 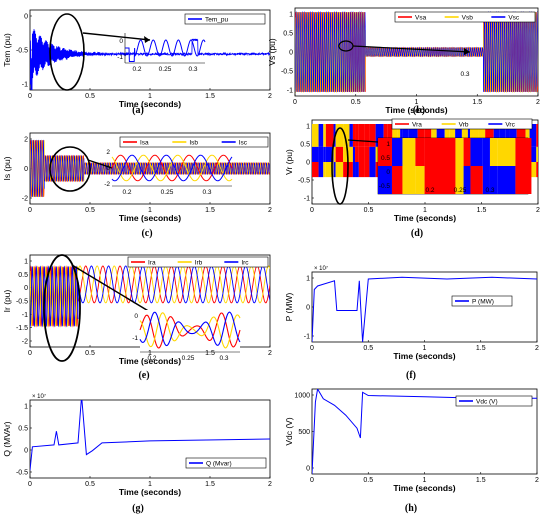 What do you see at coordinates (144, 143) in the screenshot?
I see `legend-entry: Isa` at bounding box center [144, 143].